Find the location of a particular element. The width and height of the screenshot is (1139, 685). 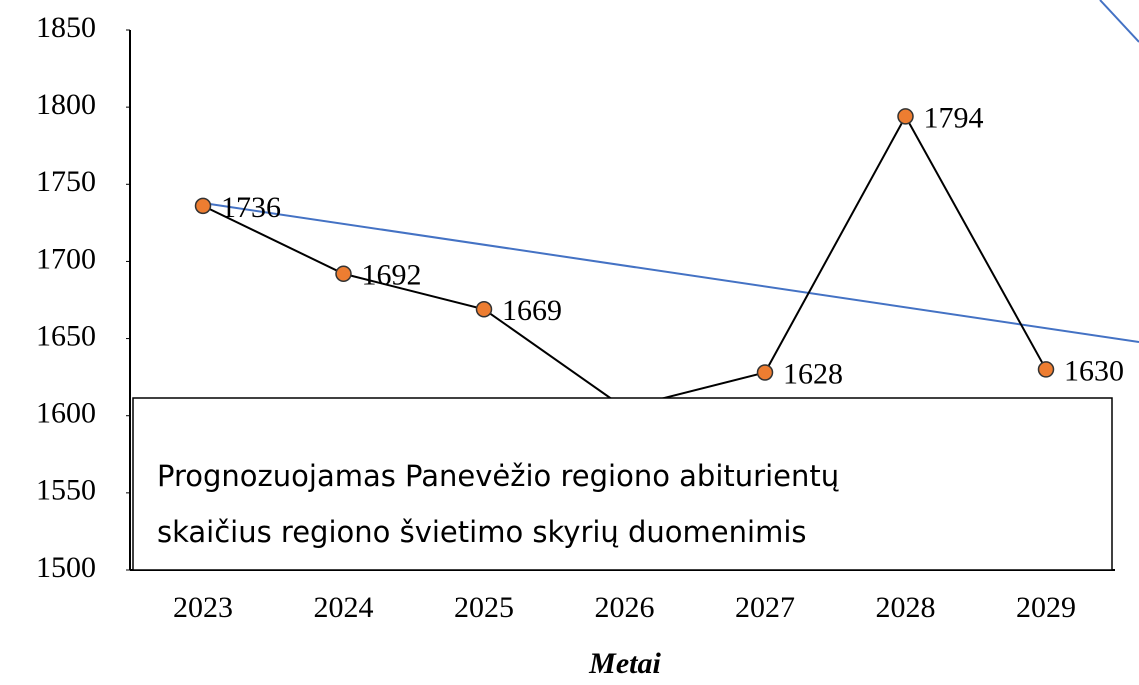

y-tick-label: 1850 is located at coordinates (66, 27).